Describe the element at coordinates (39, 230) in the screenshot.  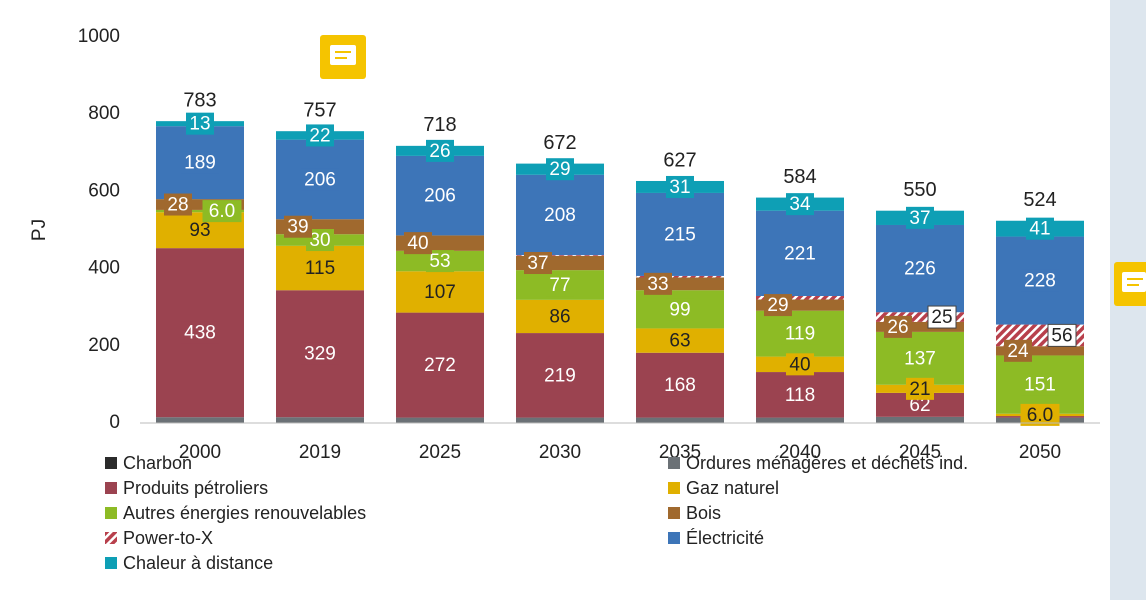
I see `y-axis-label: PJ` at that location.